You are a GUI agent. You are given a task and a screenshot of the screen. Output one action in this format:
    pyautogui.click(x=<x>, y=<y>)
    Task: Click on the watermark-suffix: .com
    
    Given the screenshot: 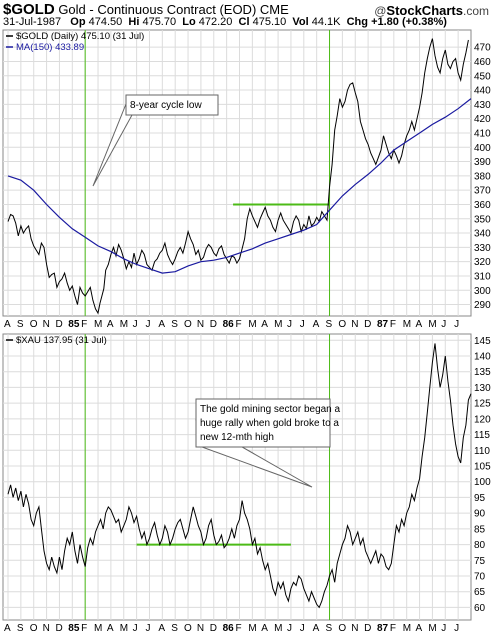 What is the action you would take?
    pyautogui.click(x=475, y=11)
    